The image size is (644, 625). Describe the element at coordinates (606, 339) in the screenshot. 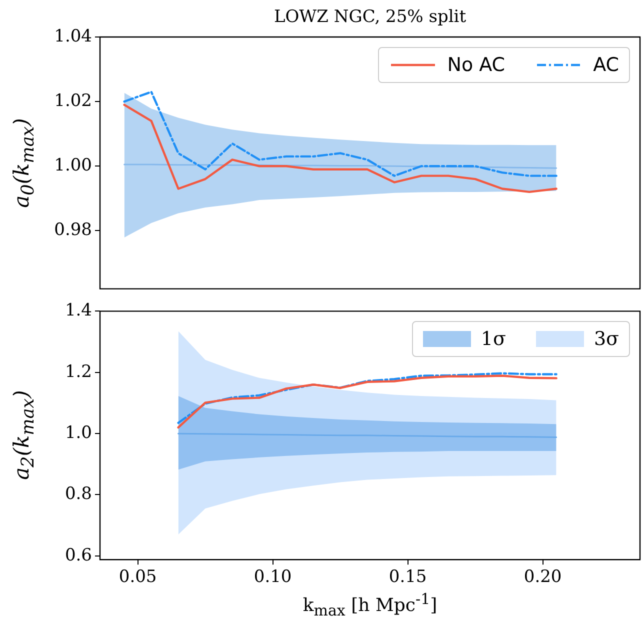

I see `legend-label: 3σ` at that location.